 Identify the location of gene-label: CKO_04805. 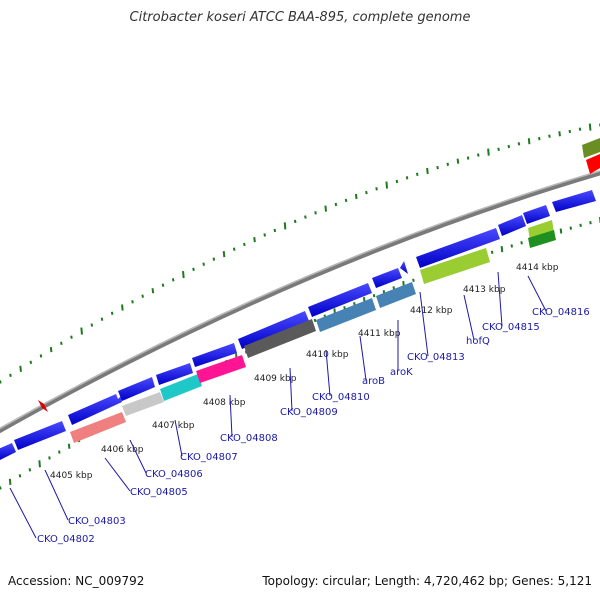
(159, 492).